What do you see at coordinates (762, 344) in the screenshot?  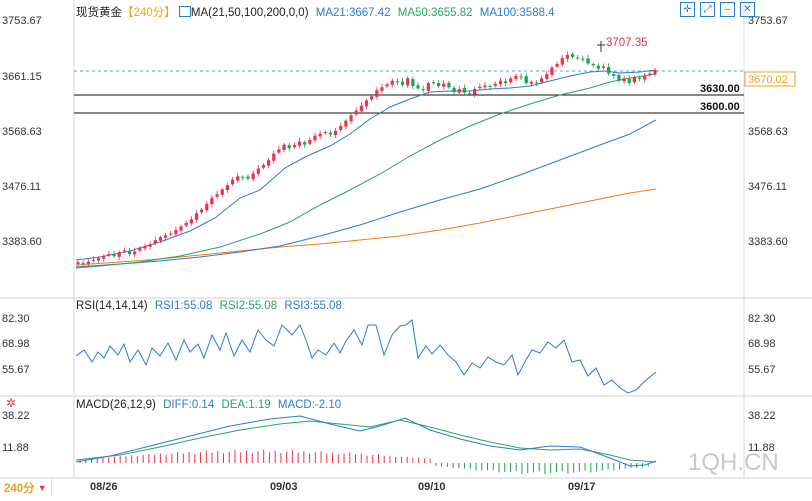 I see `rsi-label-right-2: 68.98` at bounding box center [762, 344].